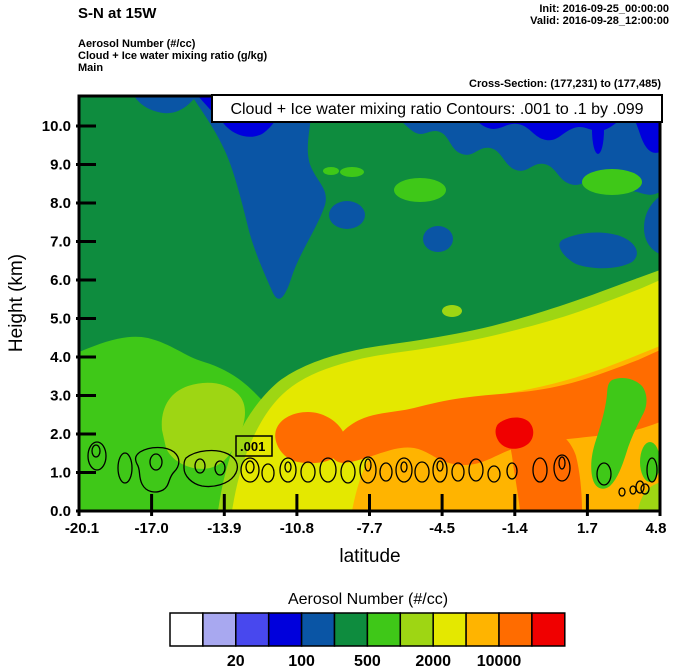 This screenshot has width=674, height=668. What do you see at coordinates (604, 9) in the screenshot?
I see `init-time: Init: 2016-09-25_00:00:00` at bounding box center [604, 9].